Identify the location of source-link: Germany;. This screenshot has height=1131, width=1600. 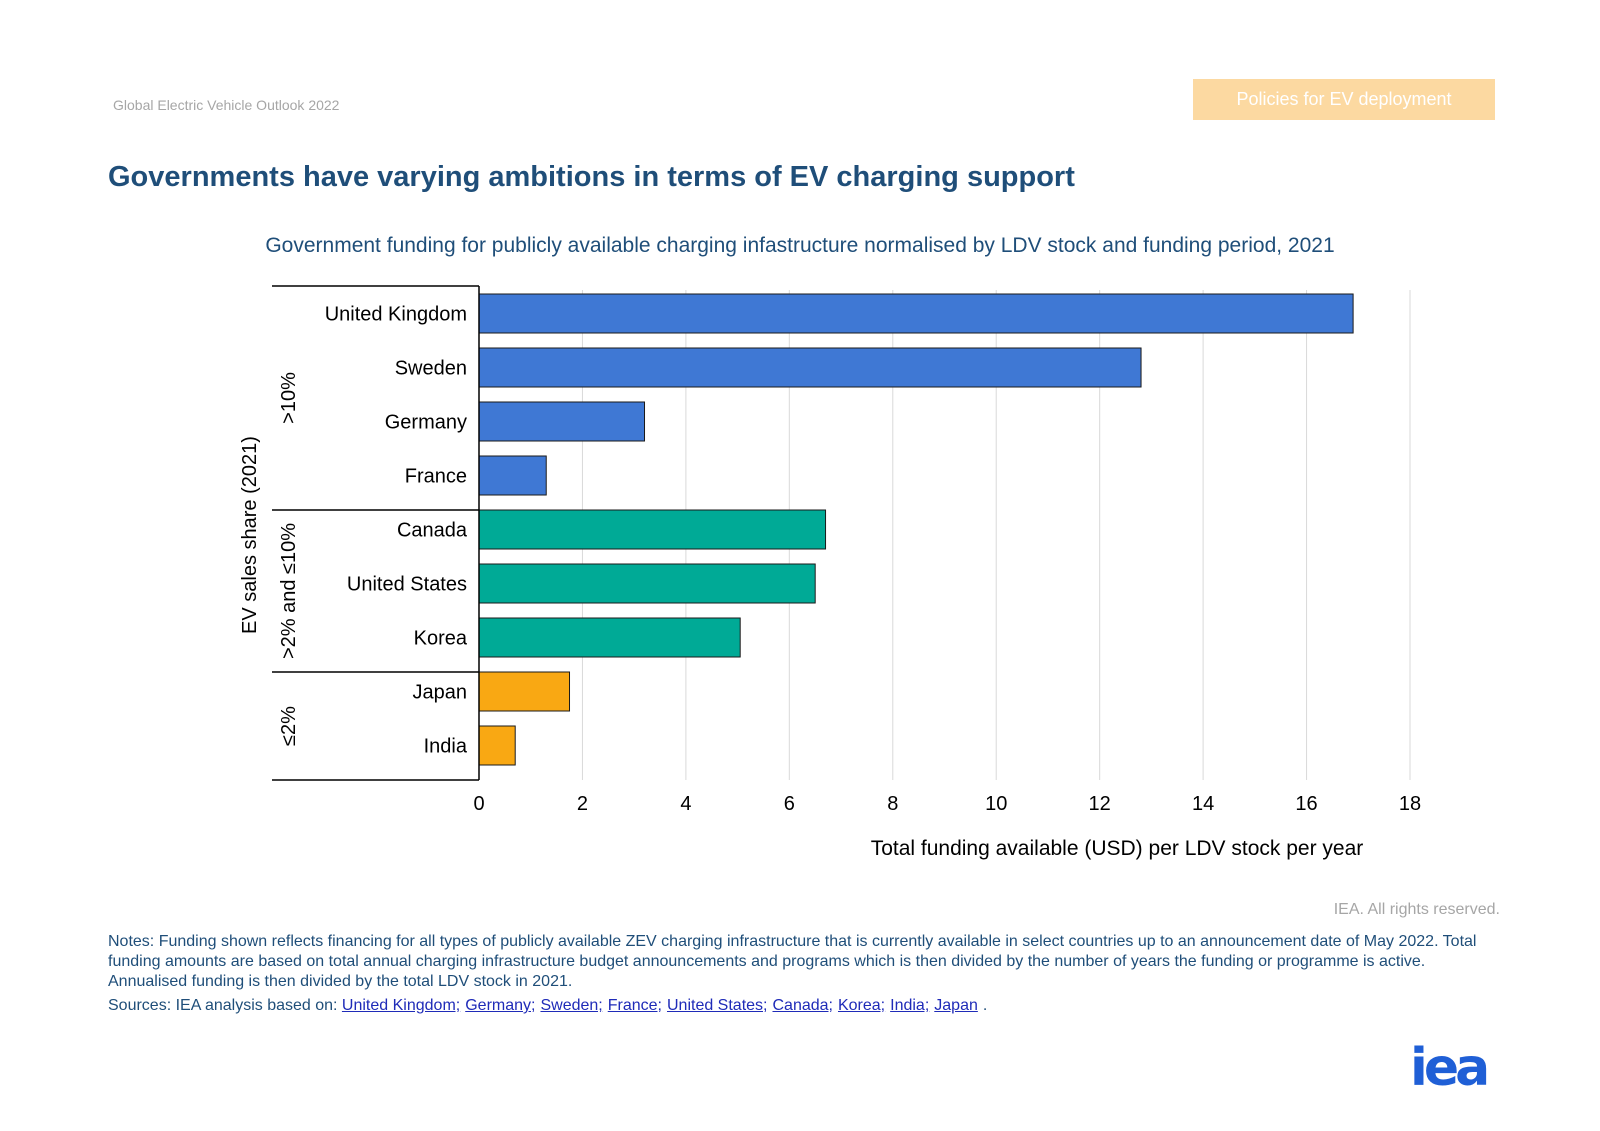
(500, 1005).